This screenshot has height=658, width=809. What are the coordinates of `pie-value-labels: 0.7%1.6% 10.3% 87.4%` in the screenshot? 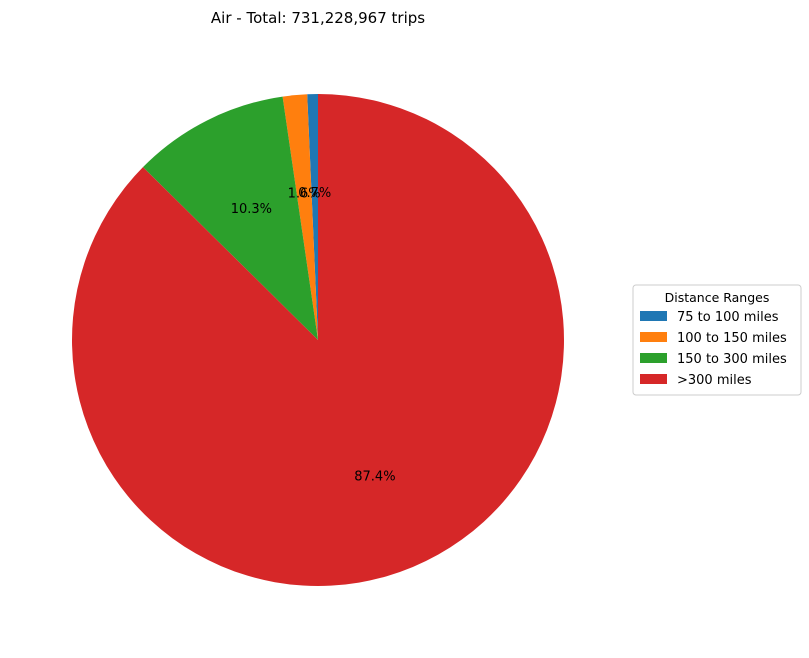 It's located at (313, 335).